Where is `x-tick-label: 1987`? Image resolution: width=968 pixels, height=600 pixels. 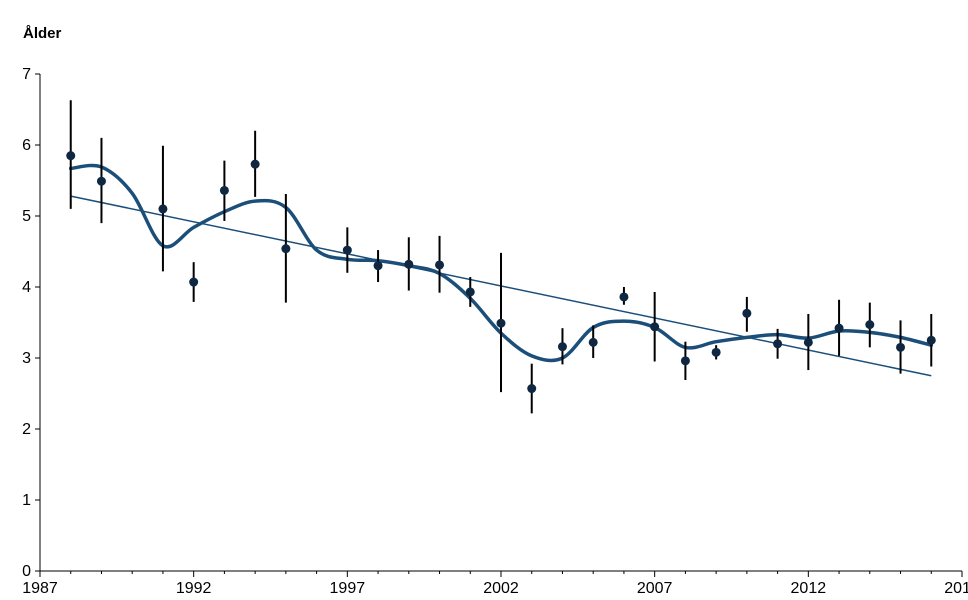
x-tick-label: 1987 is located at coordinates (40, 588).